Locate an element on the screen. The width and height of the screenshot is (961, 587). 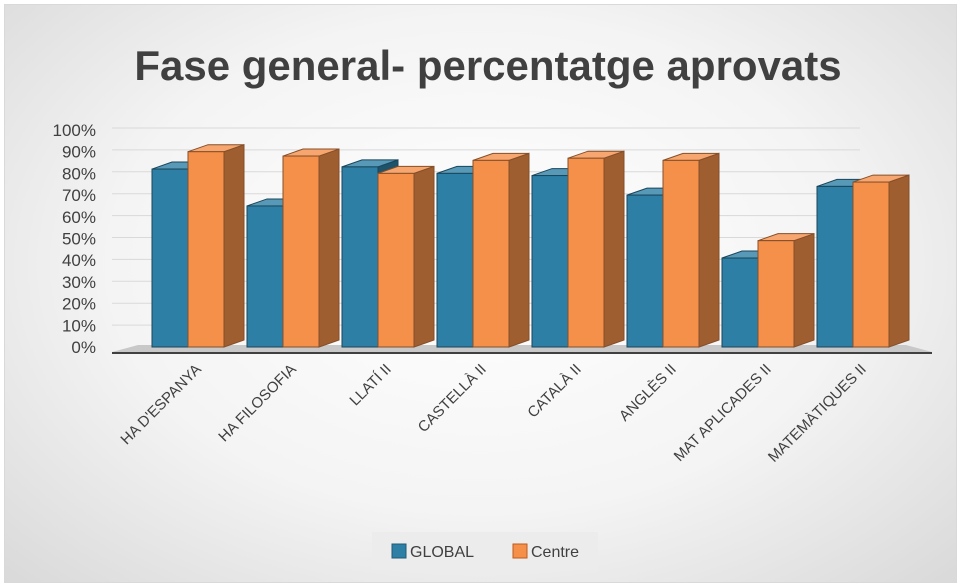
x-tick-label: MATEMÀTIQUES II is located at coordinates (817, 413).